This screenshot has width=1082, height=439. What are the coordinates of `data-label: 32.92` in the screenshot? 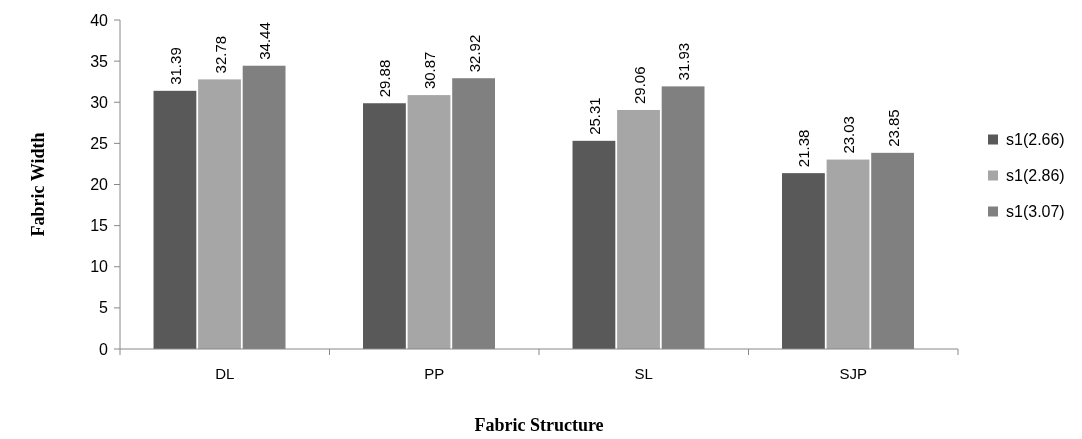 It's located at (474, 53).